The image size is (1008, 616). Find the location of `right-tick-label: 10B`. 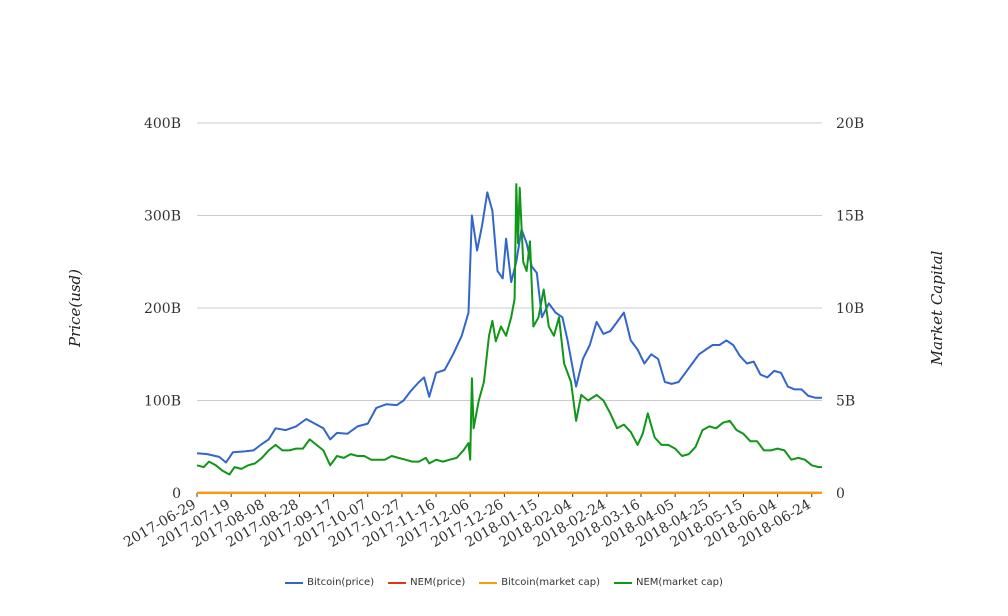

right-tick-label: 10B is located at coordinates (850, 309).